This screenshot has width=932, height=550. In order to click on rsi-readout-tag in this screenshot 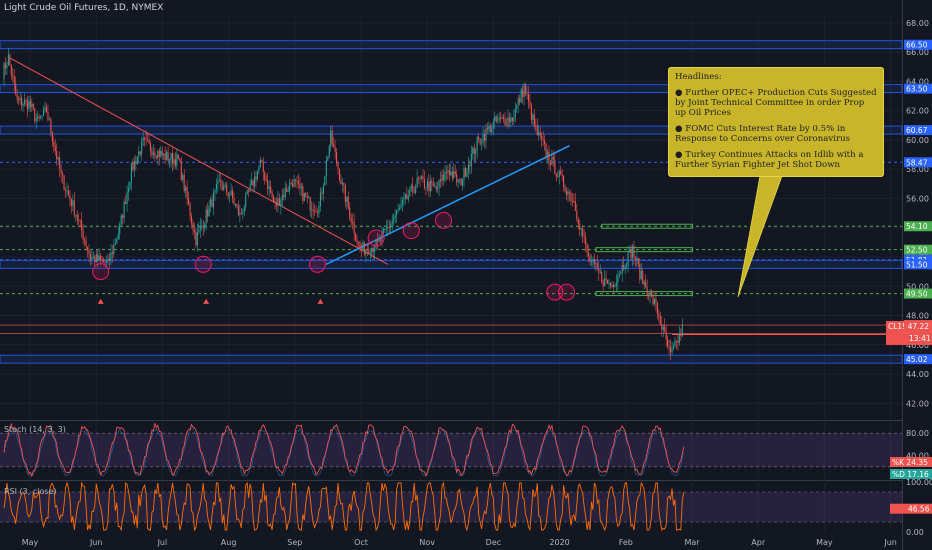, I will do `click(911, 508)`.